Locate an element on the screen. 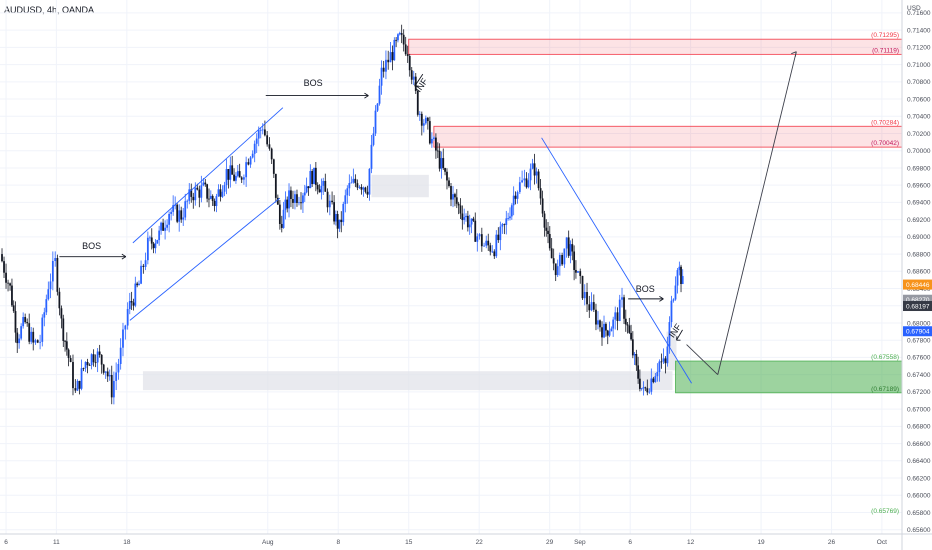 Image resolution: width=932 pixels, height=550 pixels. y-tick-label: 0.67200 is located at coordinates (919, 392).